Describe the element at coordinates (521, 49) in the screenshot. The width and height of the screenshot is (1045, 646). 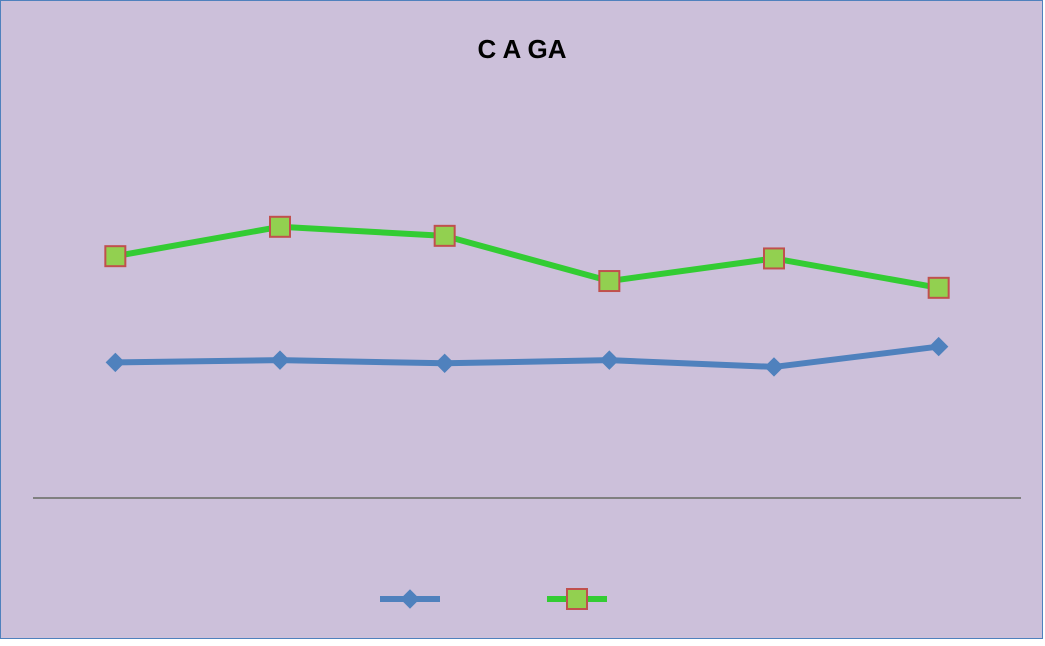
I see `chart-title: C A GA` at that location.